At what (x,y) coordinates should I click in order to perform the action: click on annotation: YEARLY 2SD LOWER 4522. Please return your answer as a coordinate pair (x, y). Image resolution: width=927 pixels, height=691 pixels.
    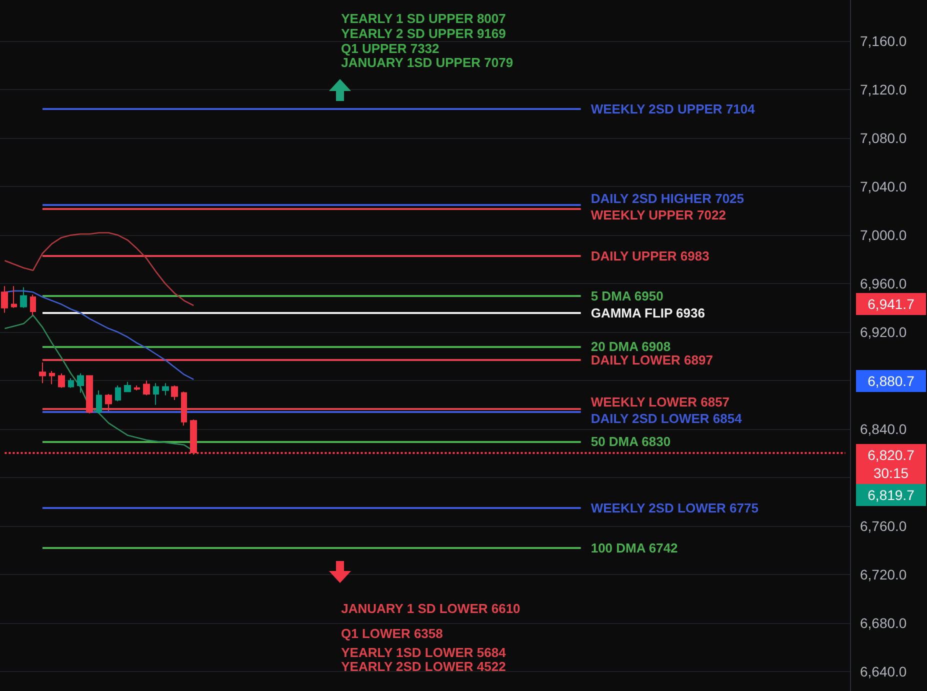
    Looking at the image, I should click on (423, 666).